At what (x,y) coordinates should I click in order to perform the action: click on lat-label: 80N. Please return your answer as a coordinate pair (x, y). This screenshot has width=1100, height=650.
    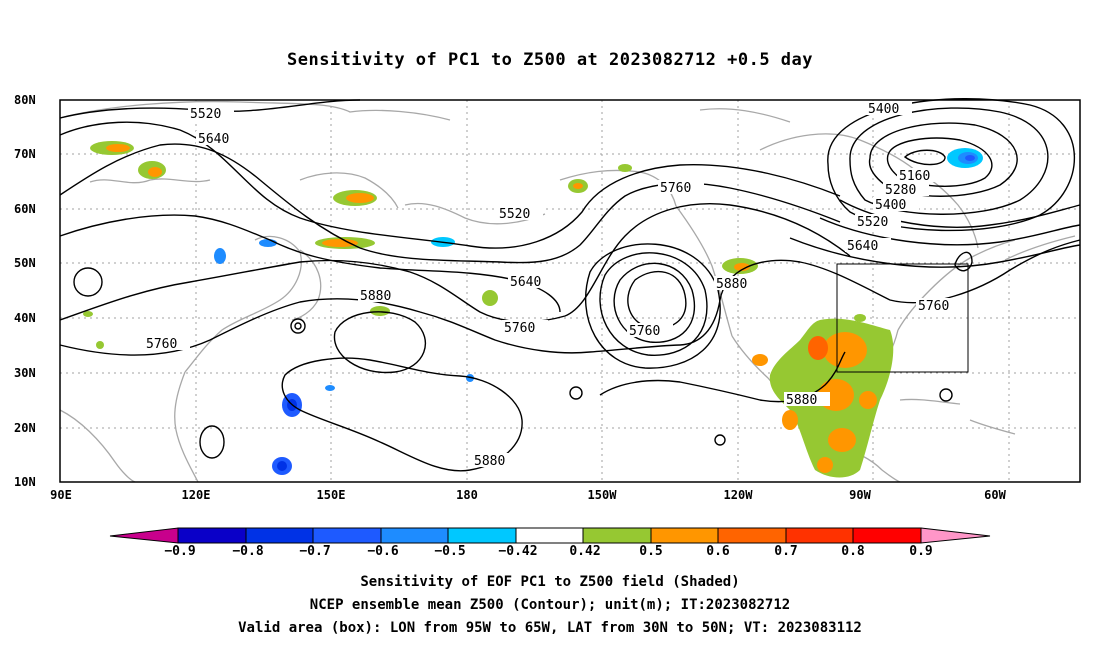
    Looking at the image, I should click on (25, 100).